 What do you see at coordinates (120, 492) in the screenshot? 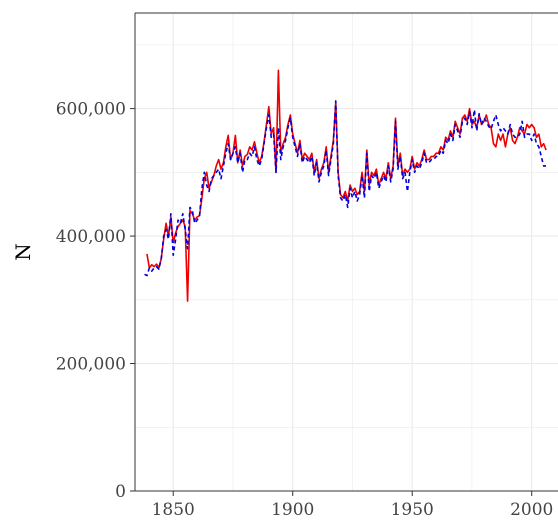
I see `y-tick-label: 0` at bounding box center [120, 492].